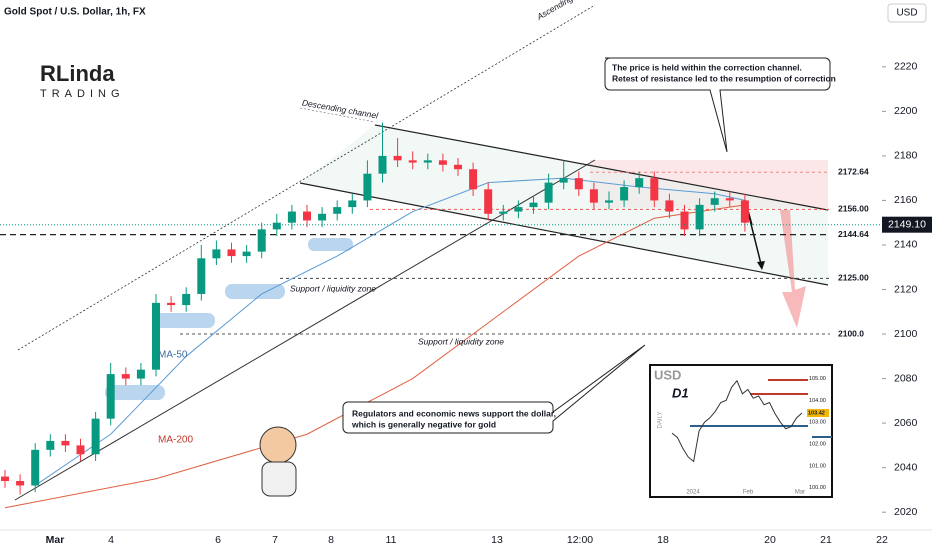 This screenshot has width=932, height=550. I want to click on last-price-tag, so click(907, 224).